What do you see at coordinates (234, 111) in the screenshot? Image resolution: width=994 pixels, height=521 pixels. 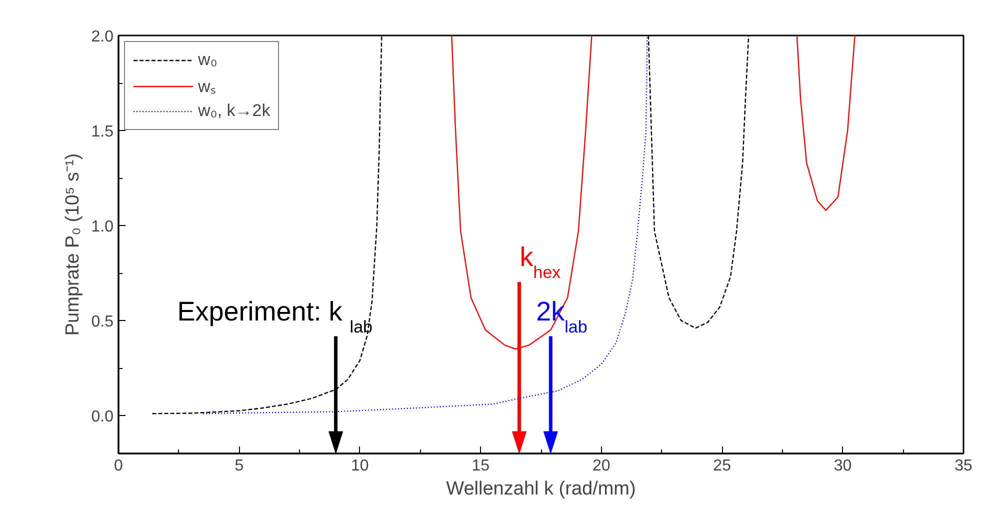 I see `legend-label: w₀, k→2k` at bounding box center [234, 111].